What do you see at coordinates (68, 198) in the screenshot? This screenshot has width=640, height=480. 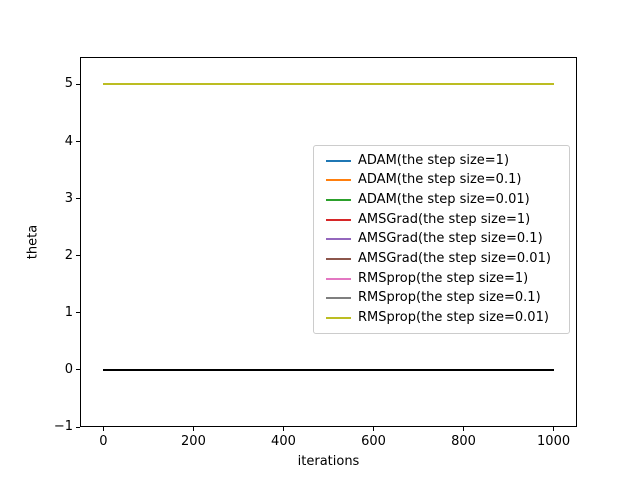 I see `y-tick-label: 3` at bounding box center [68, 198].